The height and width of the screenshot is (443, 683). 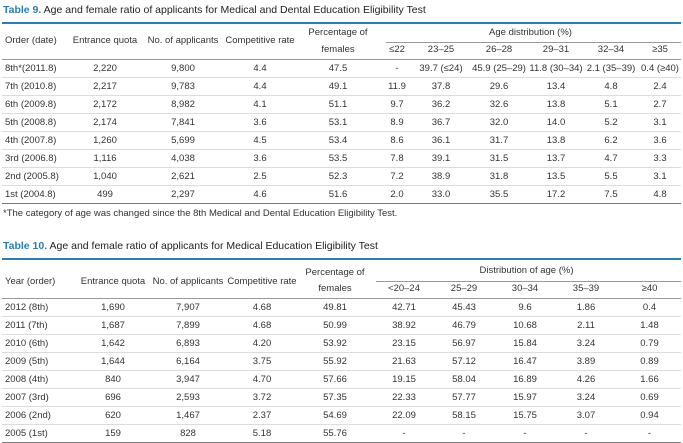 What do you see at coordinates (525, 288) in the screenshot?
I see `table-10-header-age-3: 30–34` at bounding box center [525, 288].